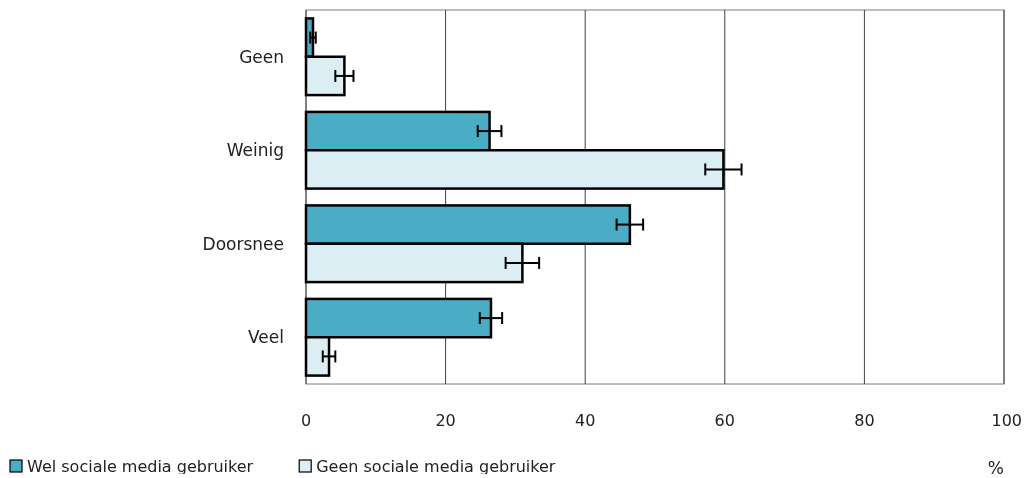  I want to click on y-tick-label: Doorsnee, so click(243, 243).